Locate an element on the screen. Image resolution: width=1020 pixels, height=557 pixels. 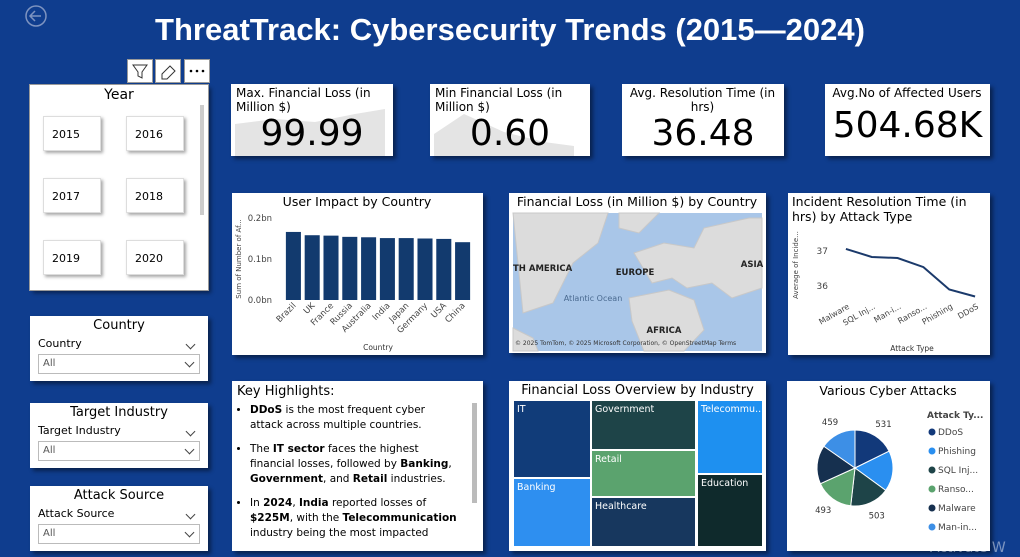
highlight-text: Telecommunication is located at coordinates (399, 518).